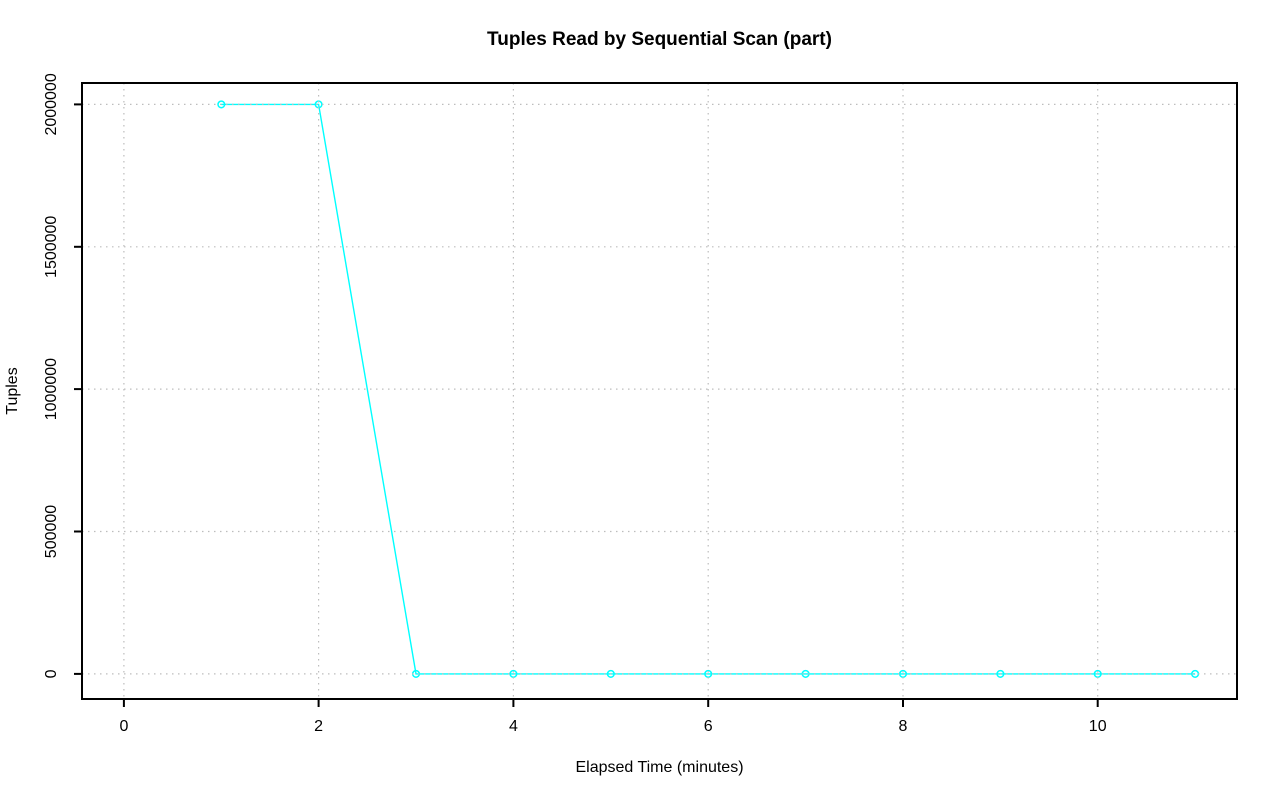 The height and width of the screenshot is (801, 1280). Describe the element at coordinates (51, 673) in the screenshot. I see `y-tick-label: 0` at that location.